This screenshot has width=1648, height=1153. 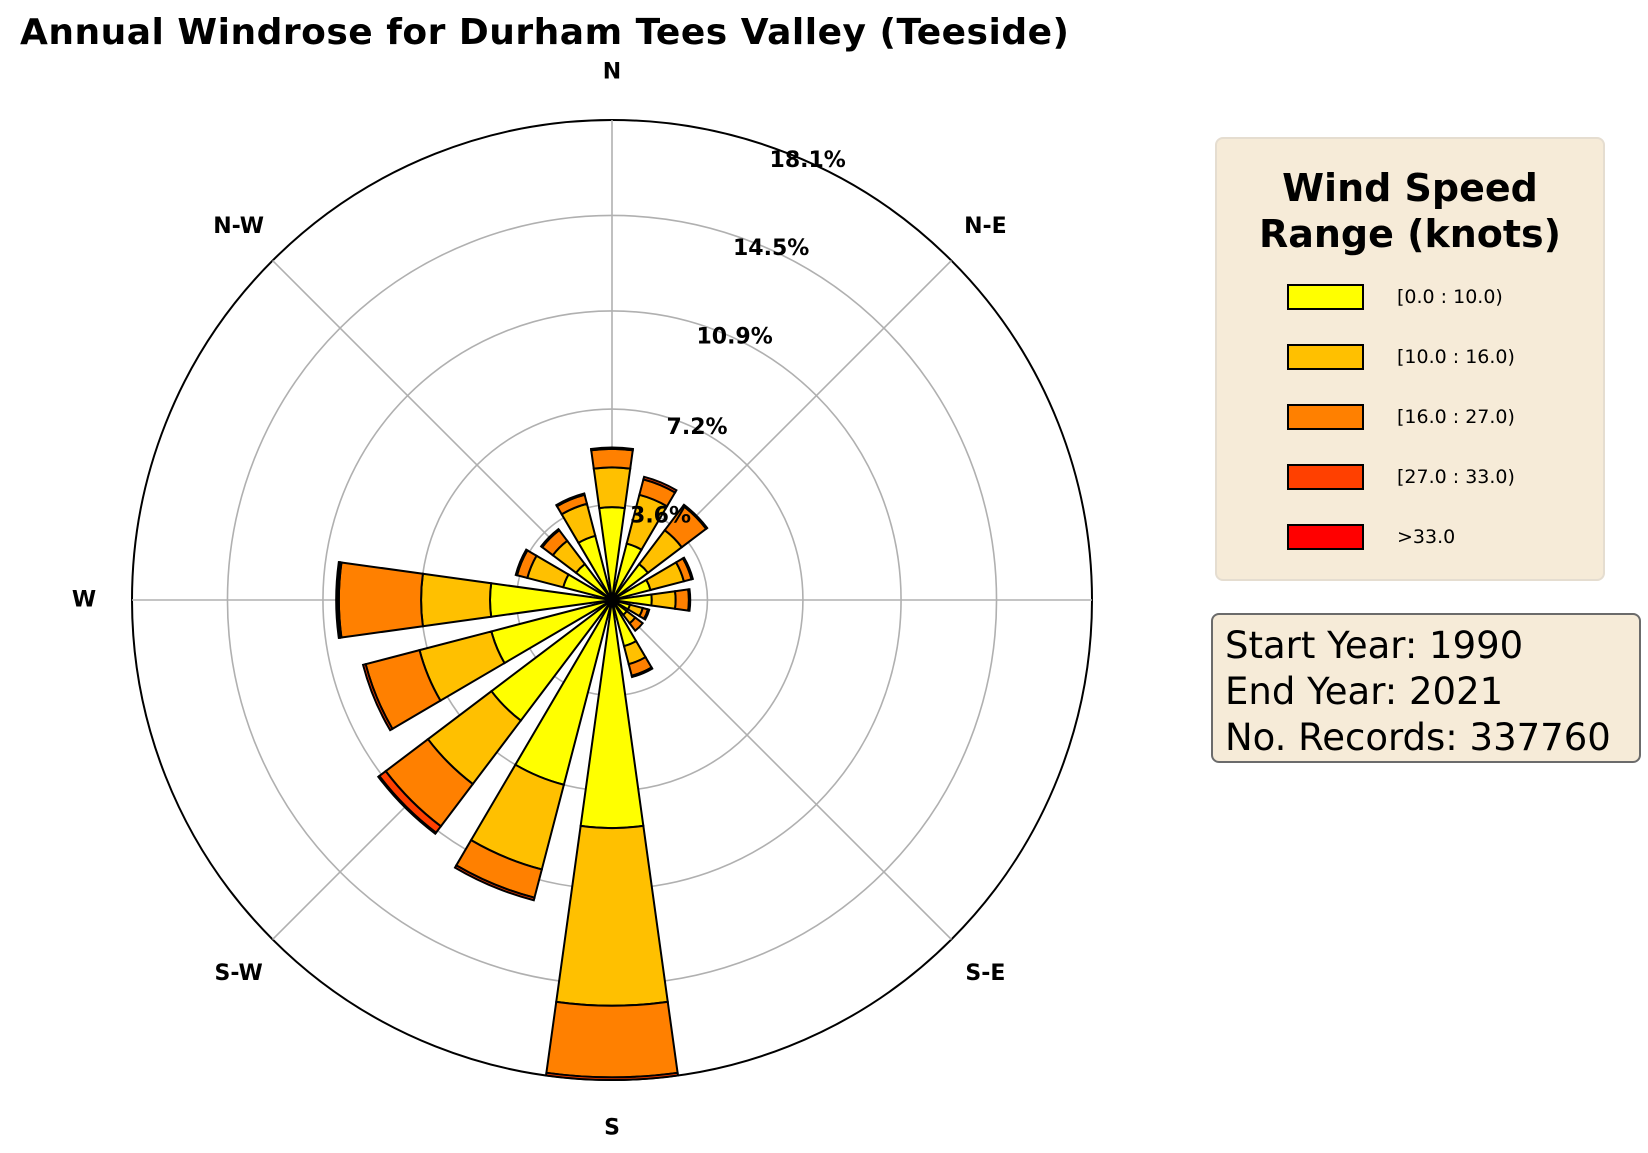 What do you see at coordinates (1418, 737) in the screenshot?
I see `record-count: No. Records: 337760` at bounding box center [1418, 737].